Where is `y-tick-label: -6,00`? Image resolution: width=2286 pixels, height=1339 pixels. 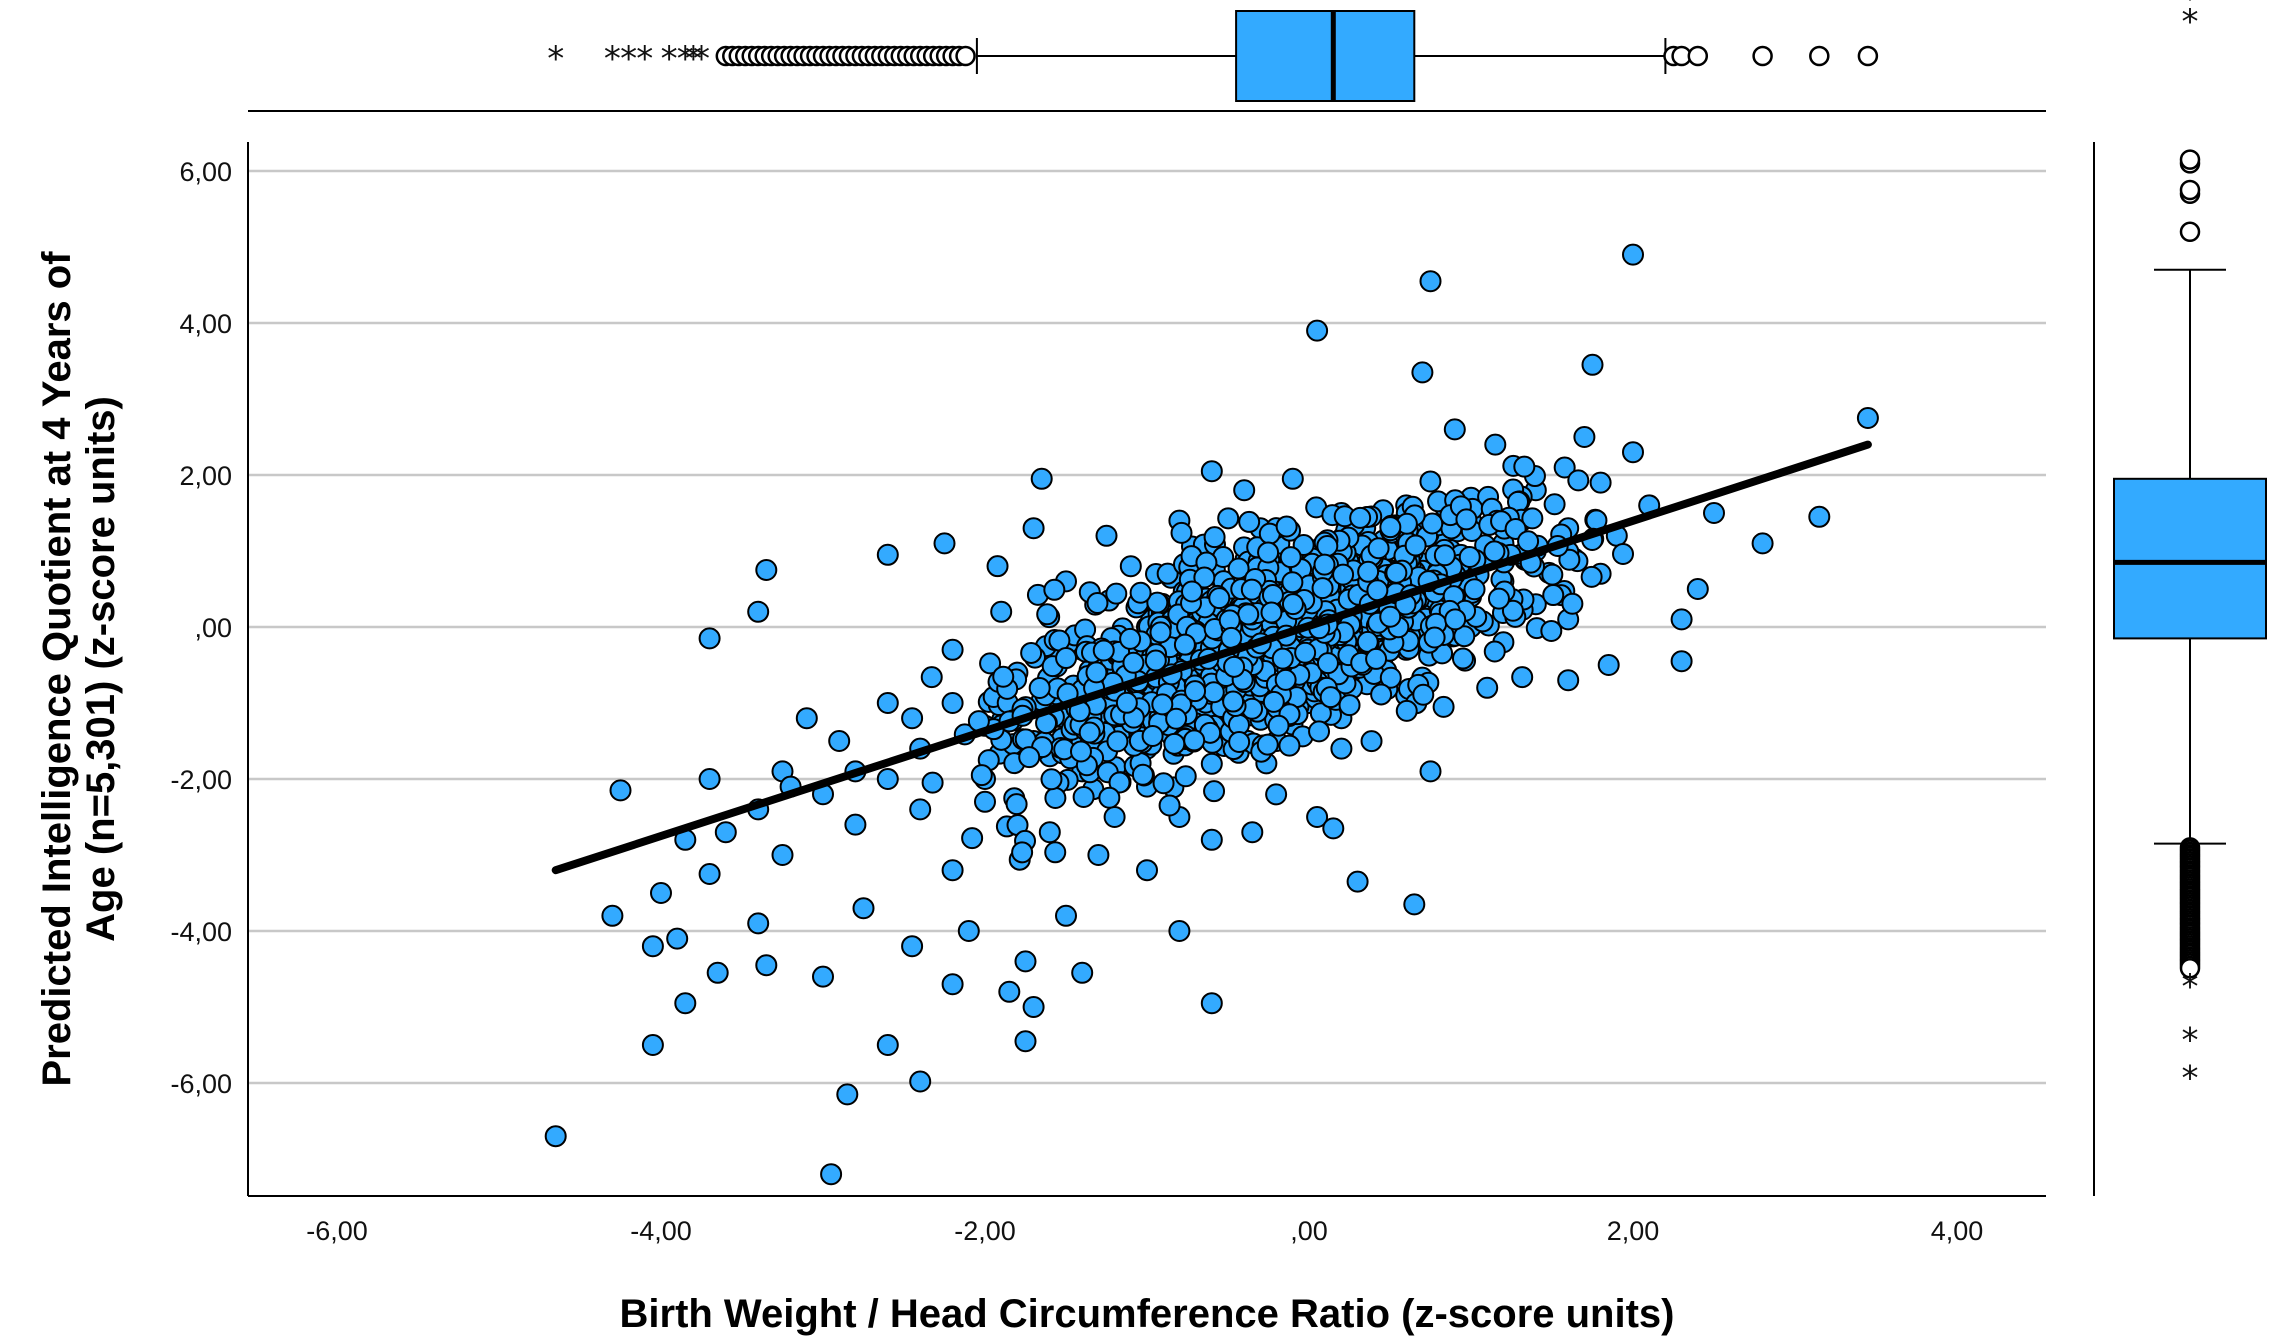 y-tick-label: -6,00 is located at coordinates (201, 1084).